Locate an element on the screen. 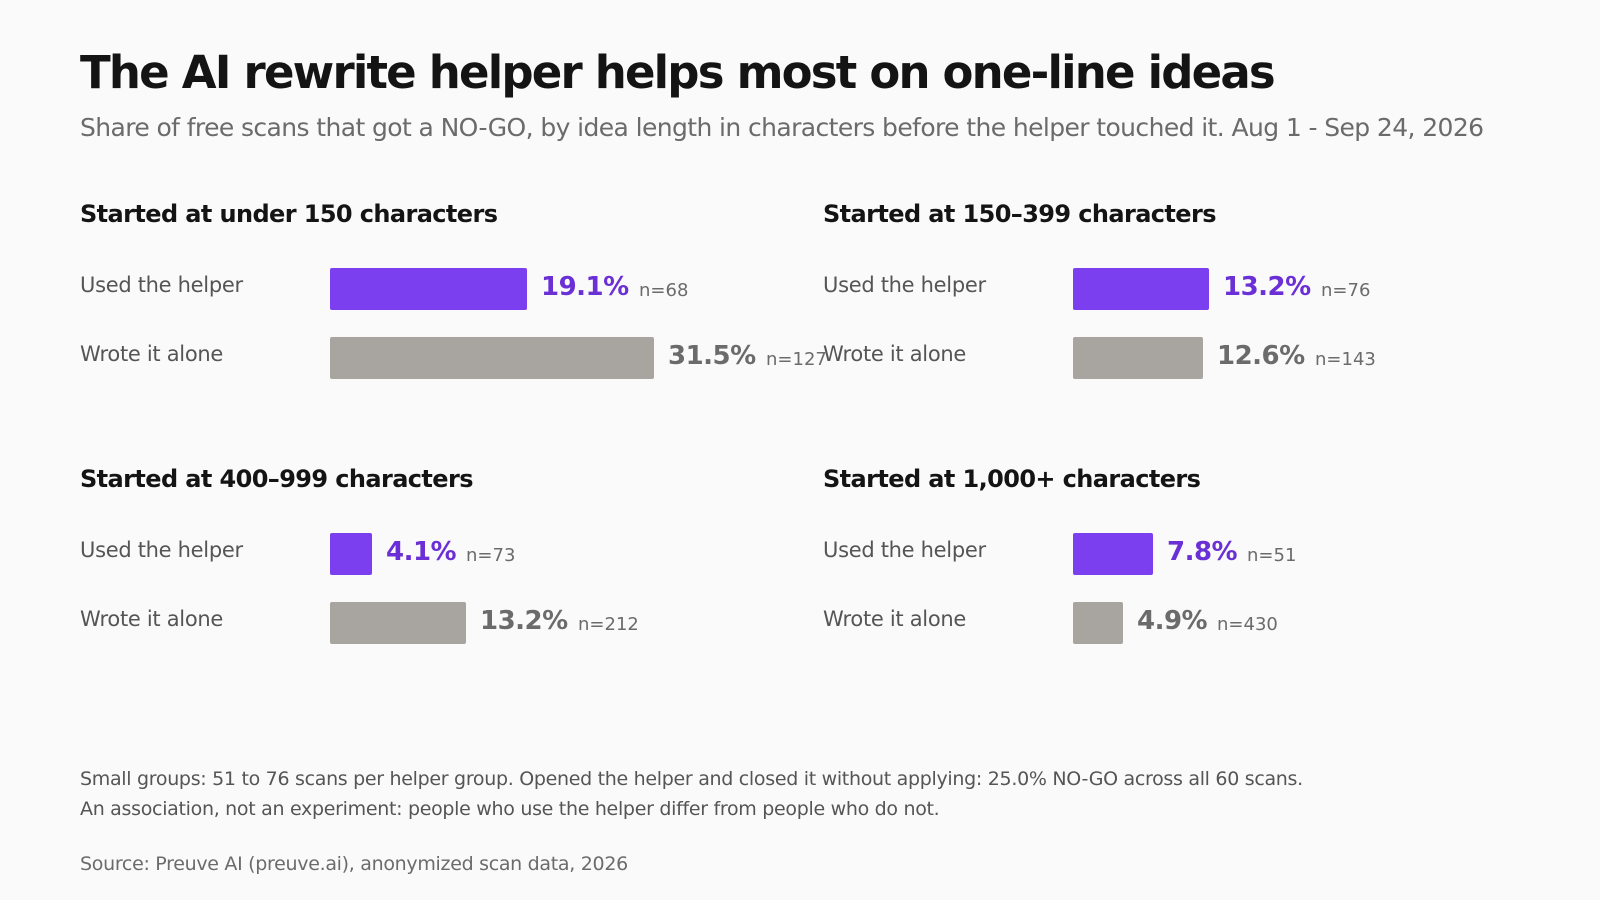 The height and width of the screenshot is (900, 1600). bar-row-helper: Used the helper 4.1% n=73 is located at coordinates (450, 554).